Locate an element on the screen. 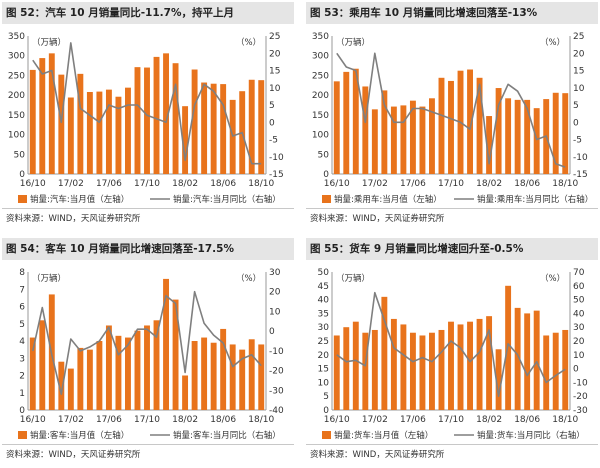 This screenshot has width=600, height=468. legend-line-label: 销量:汽车:当月同比（右轴） is located at coordinates (227, 199).